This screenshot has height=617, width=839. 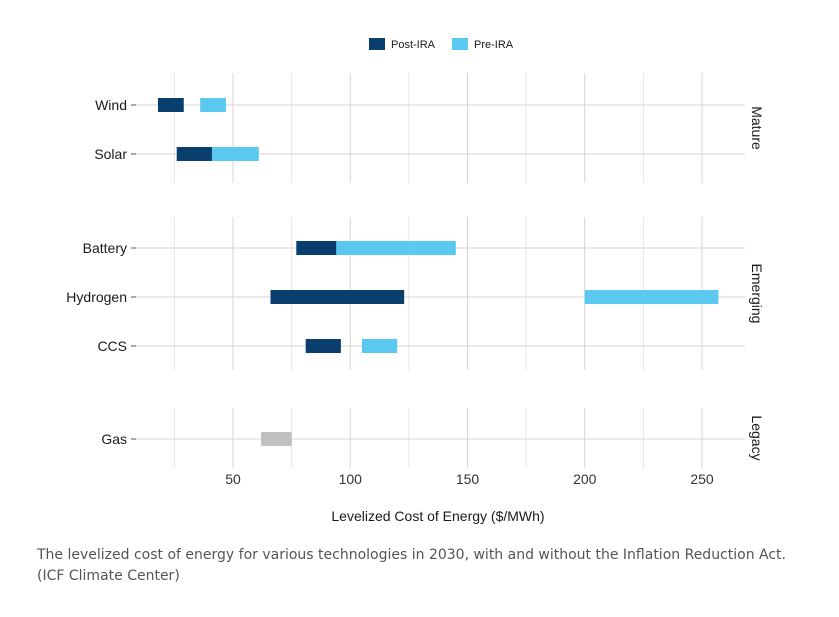 I want to click on category-label-solar: Solar, so click(x=110, y=154).